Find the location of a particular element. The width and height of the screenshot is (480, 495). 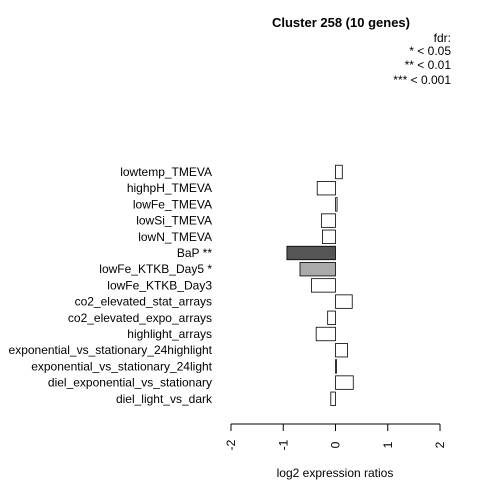

x-tick-label: 0 is located at coordinates (336, 444).